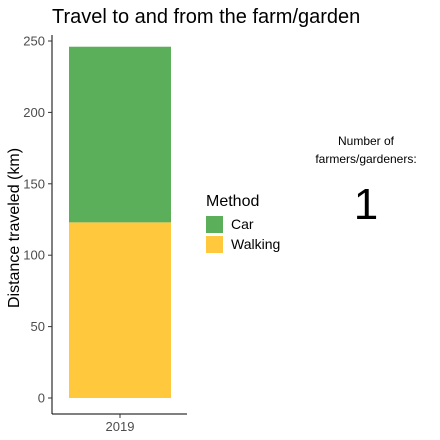 Image resolution: width=440 pixels, height=440 pixels. Describe the element at coordinates (232, 201) in the screenshot. I see `legend-title: Method` at that location.